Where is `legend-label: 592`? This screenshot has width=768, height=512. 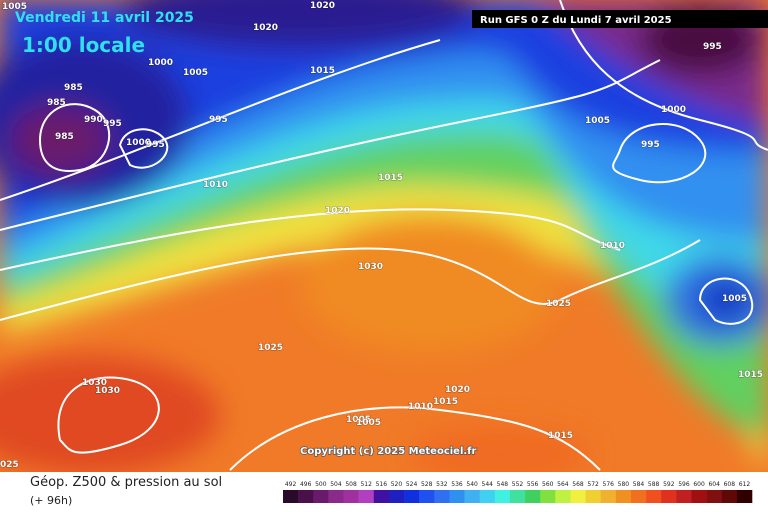 legend-label: 592 is located at coordinates (669, 484).